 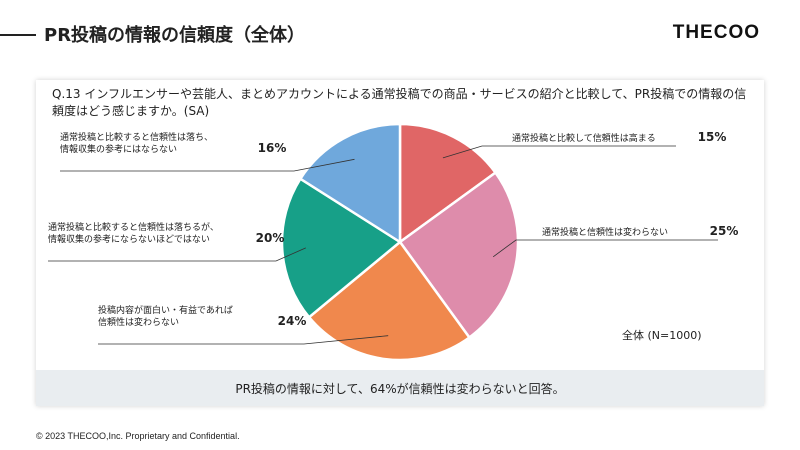 I want to click on slice-value-3: 24%, so click(x=292, y=321).